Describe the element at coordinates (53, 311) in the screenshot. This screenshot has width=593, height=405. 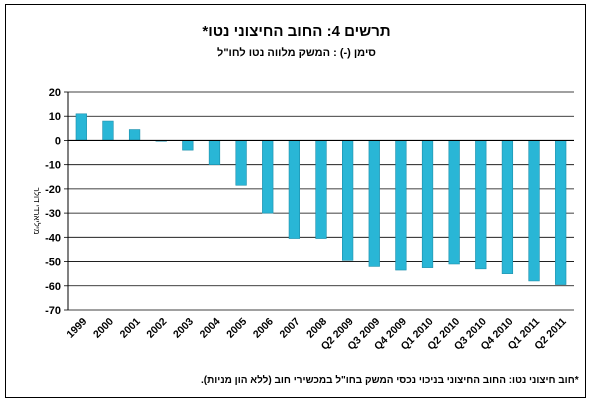
I see `y-tick-label: -70` at that location.